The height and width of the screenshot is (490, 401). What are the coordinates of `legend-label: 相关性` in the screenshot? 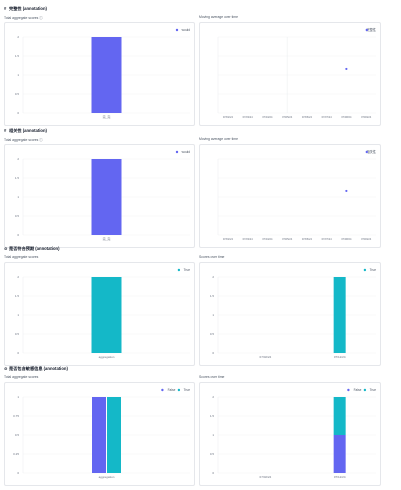 It's located at (371, 151).